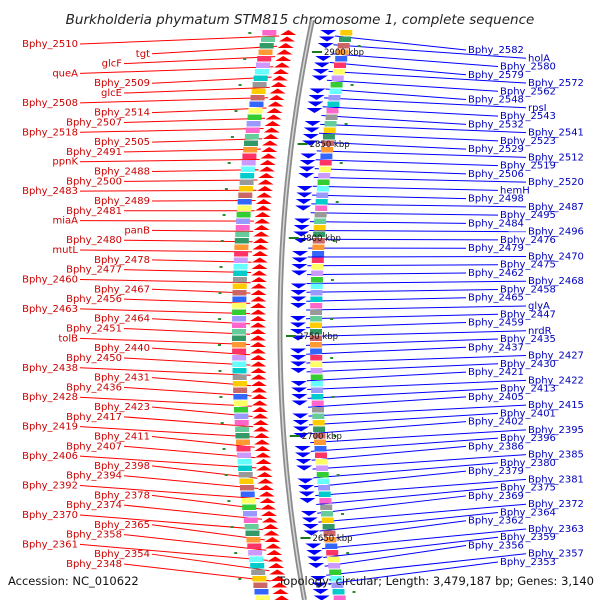 This screenshot has height=600, width=600. Describe the element at coordinates (556, 232) in the screenshot. I see `right-gene-label: Bphy_2496` at that location.